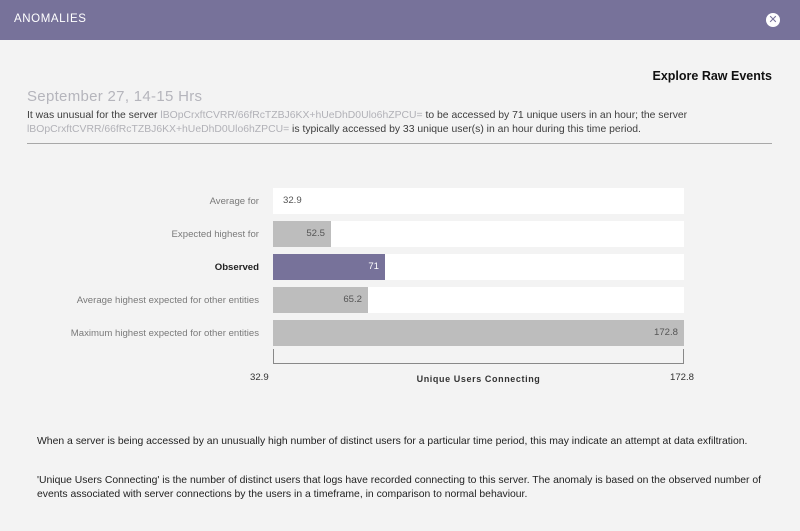 Image resolution: width=800 pixels, height=531 pixels. Describe the element at coordinates (400, 20) in the screenshot. I see `modal-header: ANOMALIES ✕` at that location.